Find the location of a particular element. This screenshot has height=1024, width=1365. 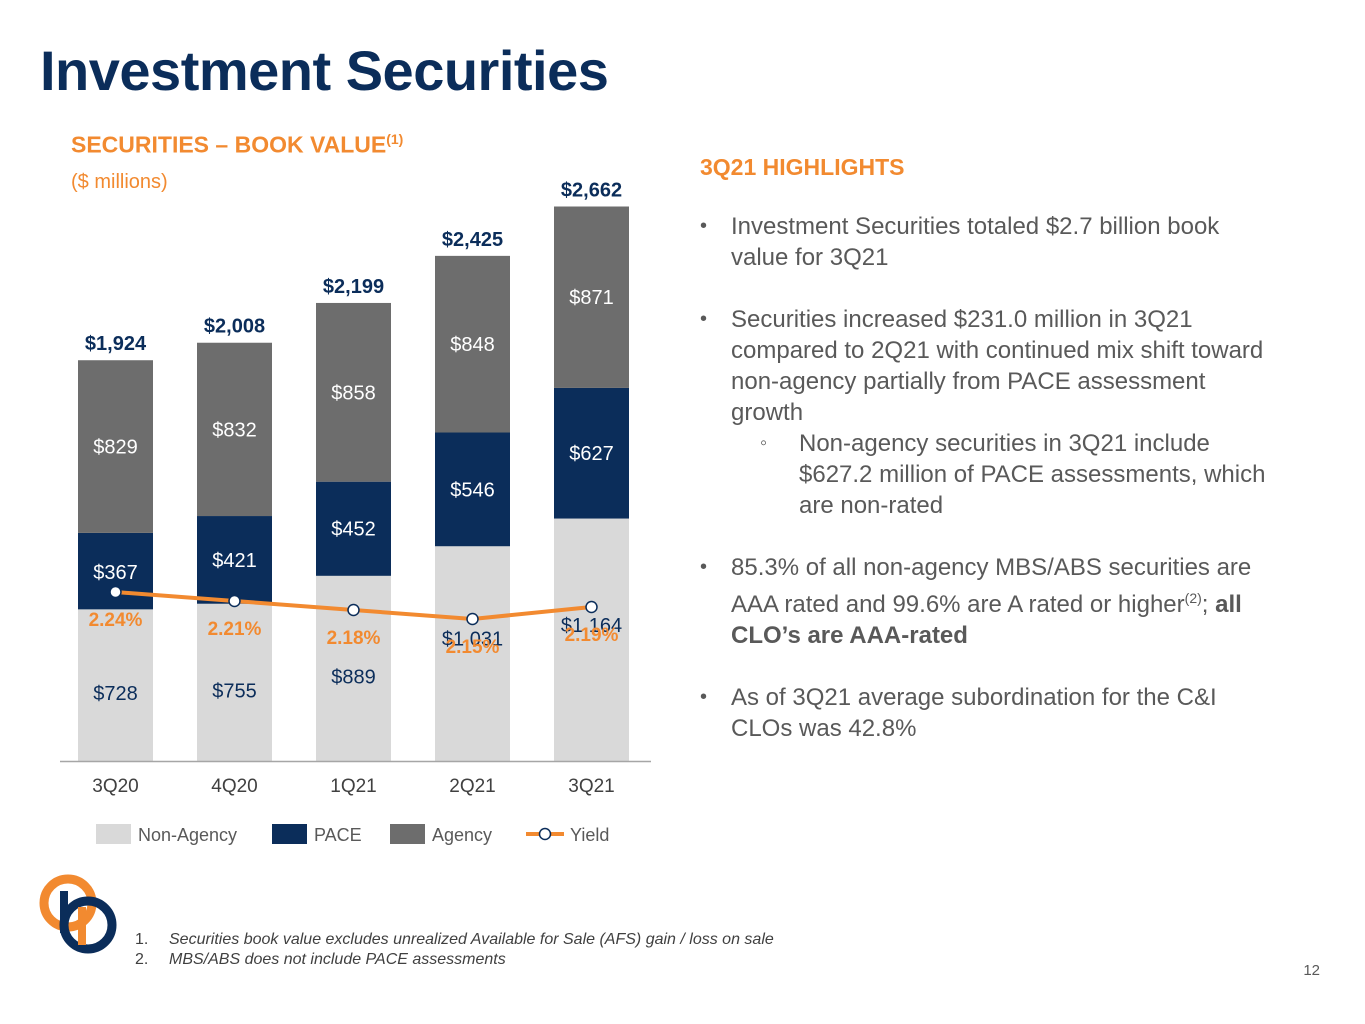

data-label: $829 is located at coordinates (115, 448).